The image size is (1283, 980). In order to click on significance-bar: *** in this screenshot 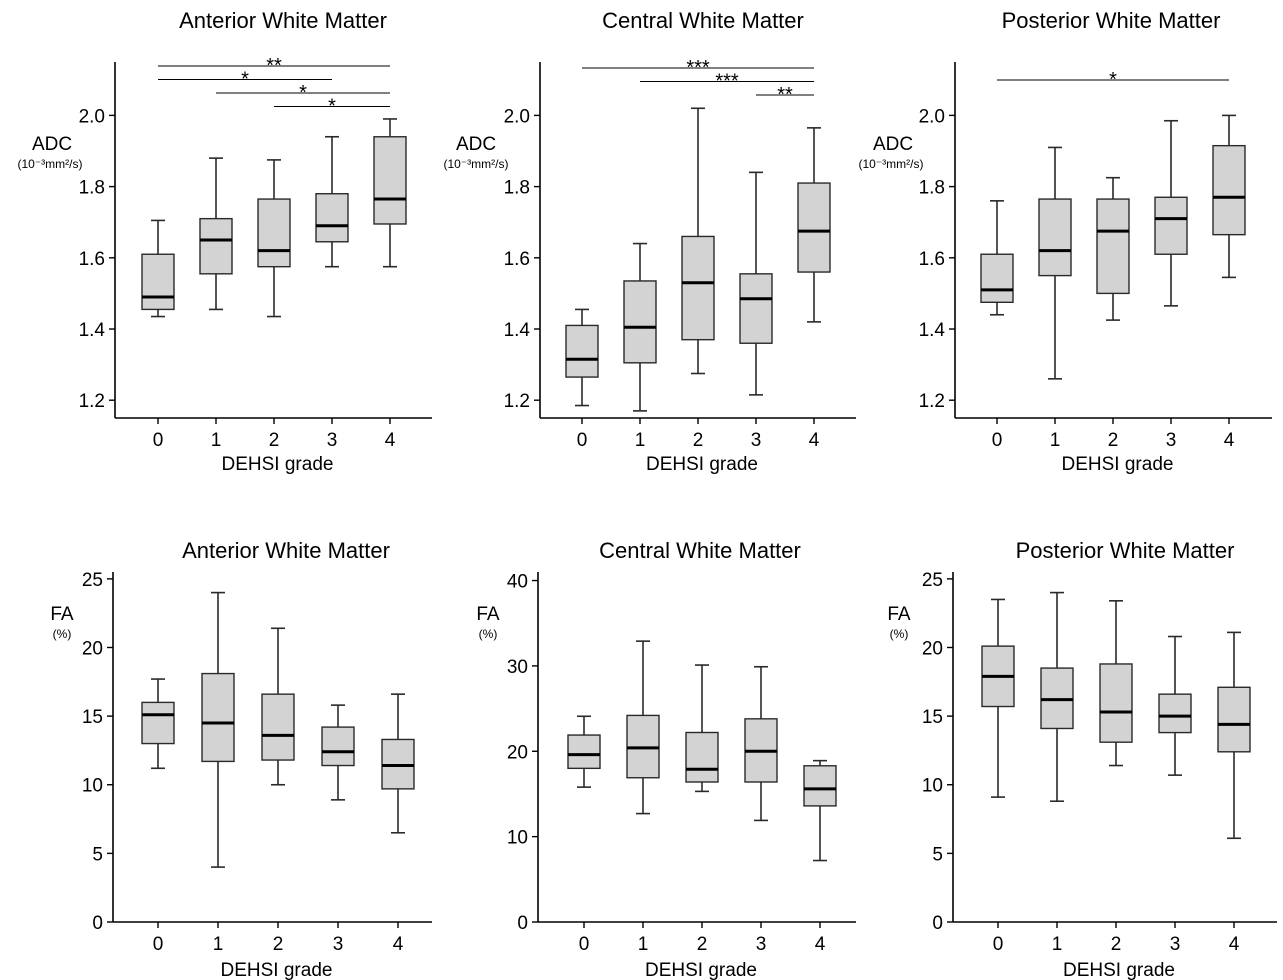, I will do `click(727, 82)`.